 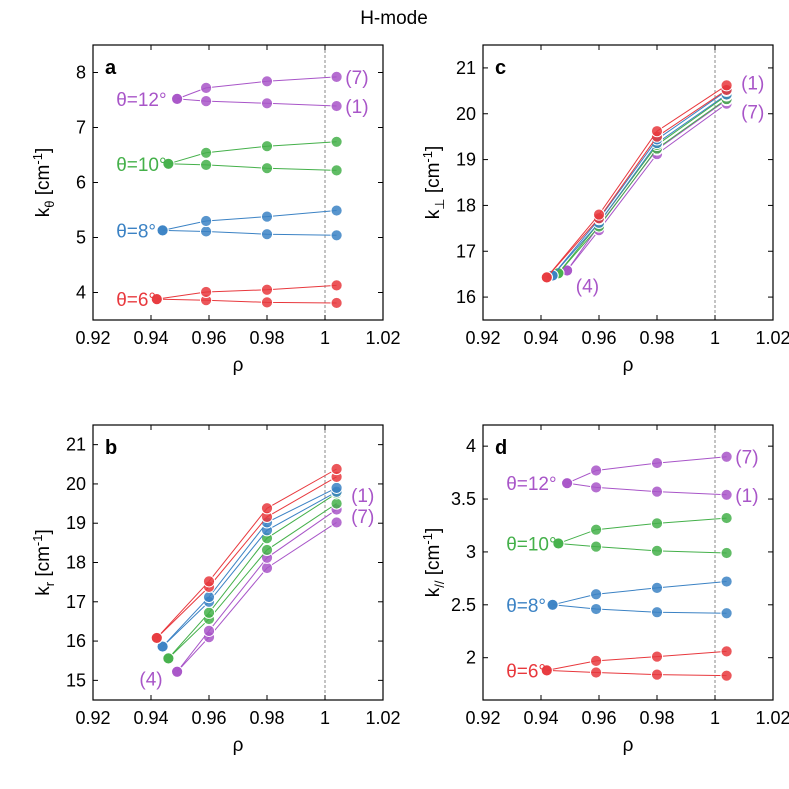 What do you see at coordinates (150, 338) in the screenshot?
I see `x-tick-label: 0.94` at bounding box center [150, 338].